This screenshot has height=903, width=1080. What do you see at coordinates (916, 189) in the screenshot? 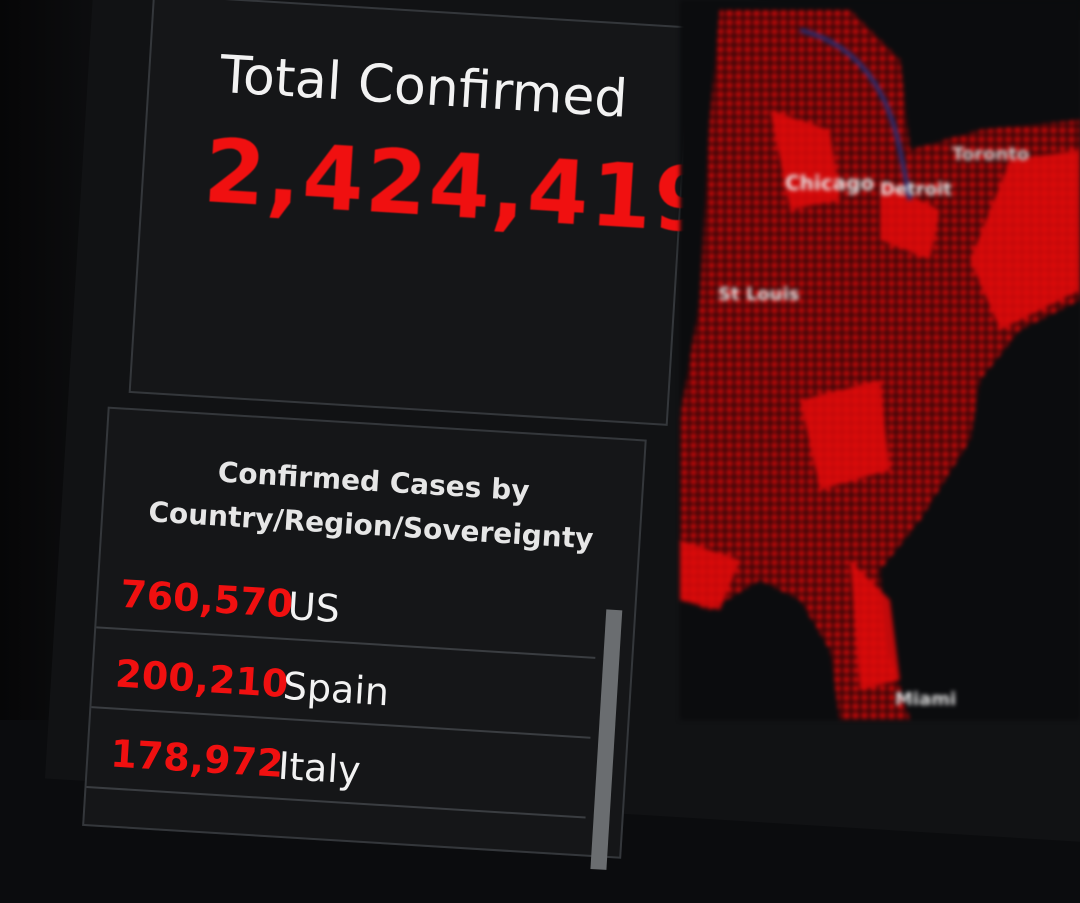
I see `map-label: Detroit` at bounding box center [916, 189].